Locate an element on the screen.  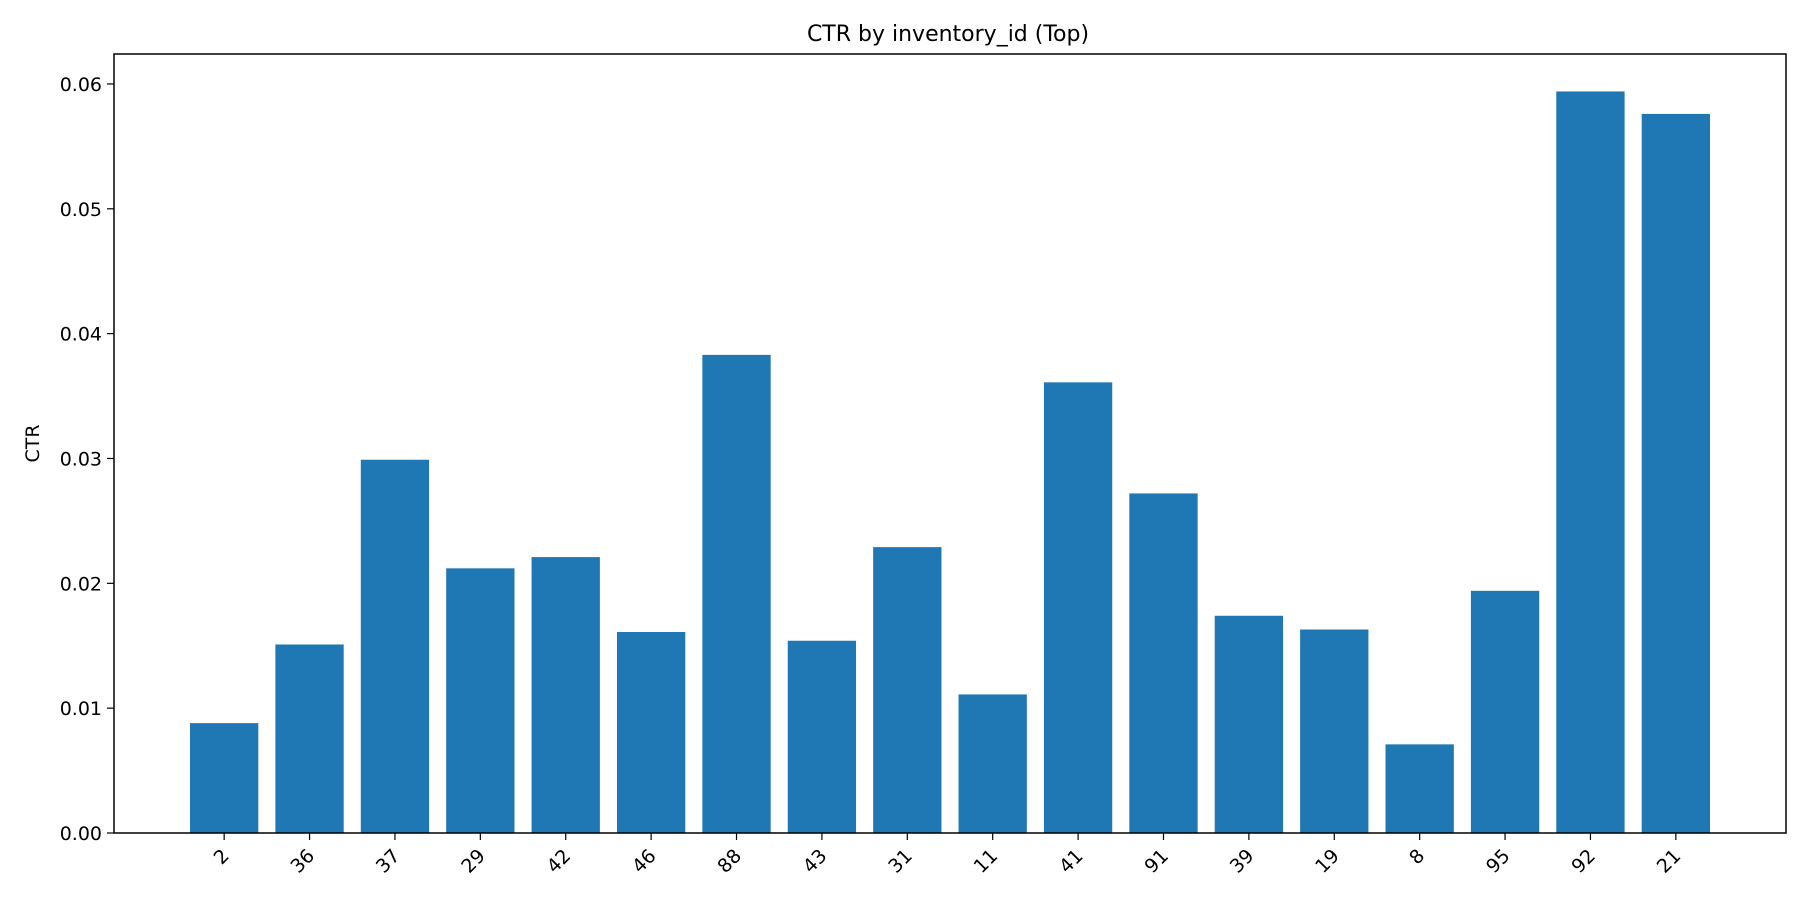
x-tick-label: 19 is located at coordinates (1327, 861).